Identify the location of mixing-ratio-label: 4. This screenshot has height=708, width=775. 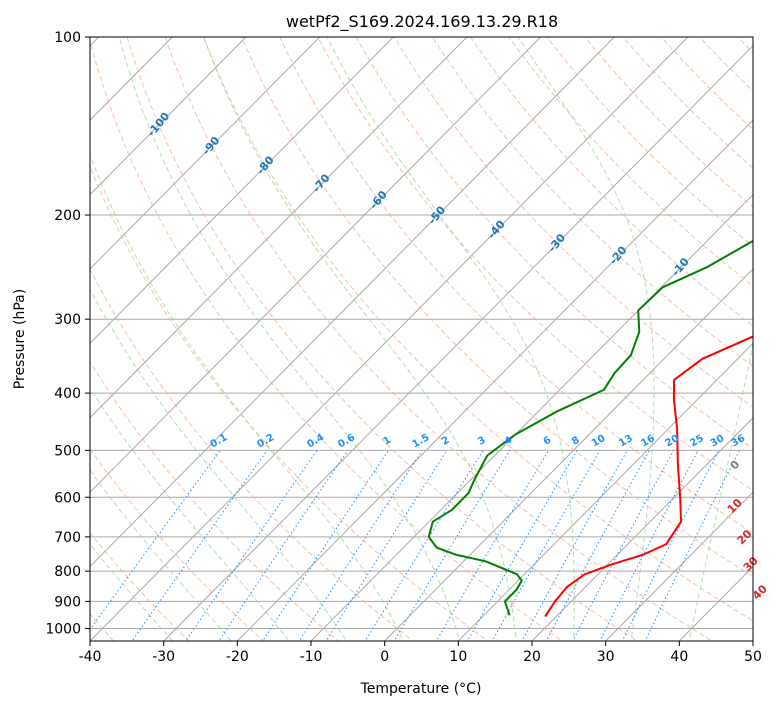
(509, 441).